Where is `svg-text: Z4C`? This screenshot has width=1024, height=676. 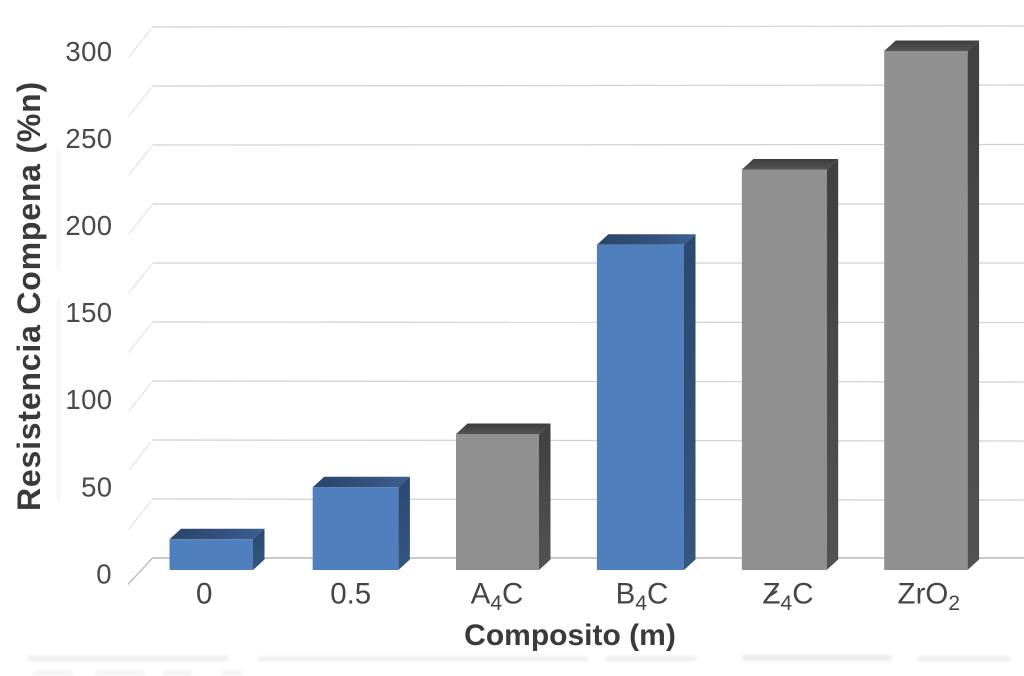 svg-text: Z4C is located at coordinates (787, 597).